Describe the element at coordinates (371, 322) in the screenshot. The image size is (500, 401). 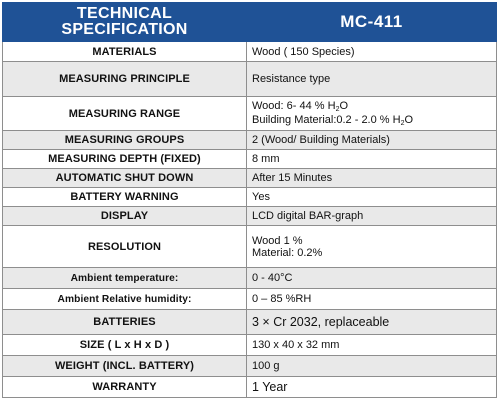
I see `row-value: 3 × Cr 2032, replaceable` at that location.